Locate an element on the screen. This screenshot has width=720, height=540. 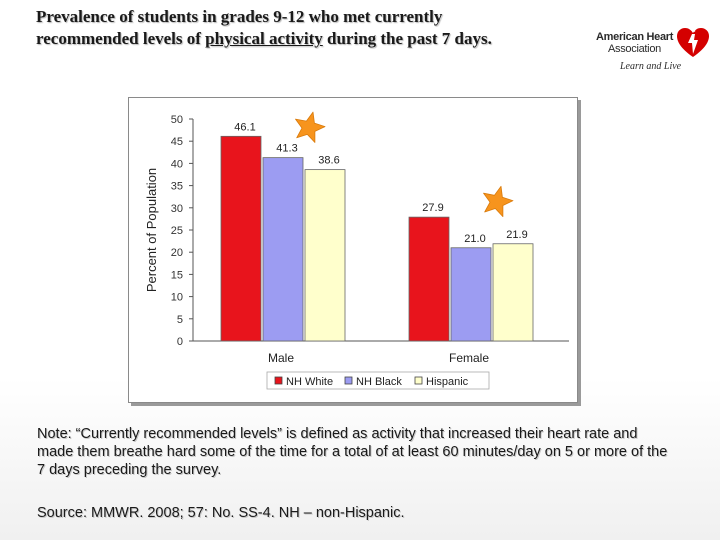
data-label: 21.0 is located at coordinates (474, 239).